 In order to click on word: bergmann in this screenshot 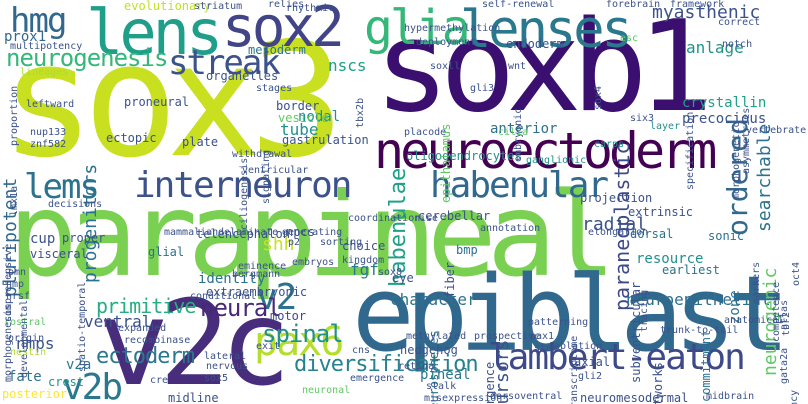, I will do `click(256, 274)`.